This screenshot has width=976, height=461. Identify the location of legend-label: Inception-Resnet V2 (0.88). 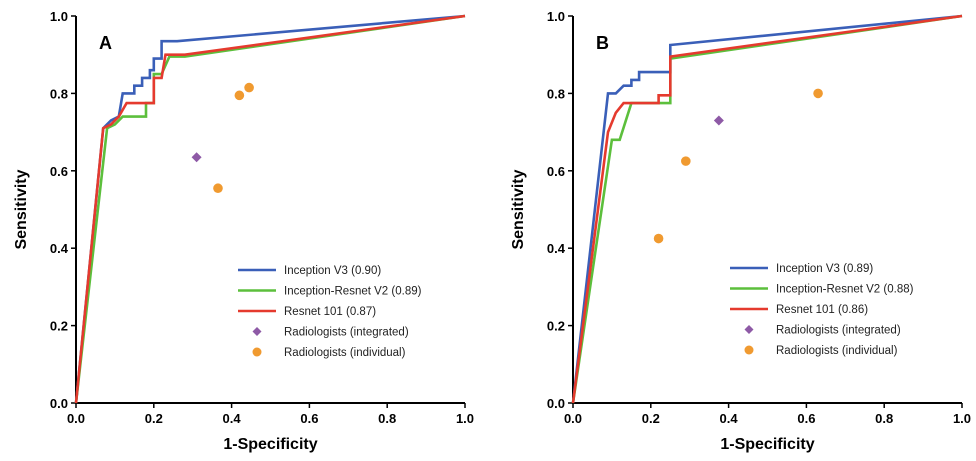
(845, 290).